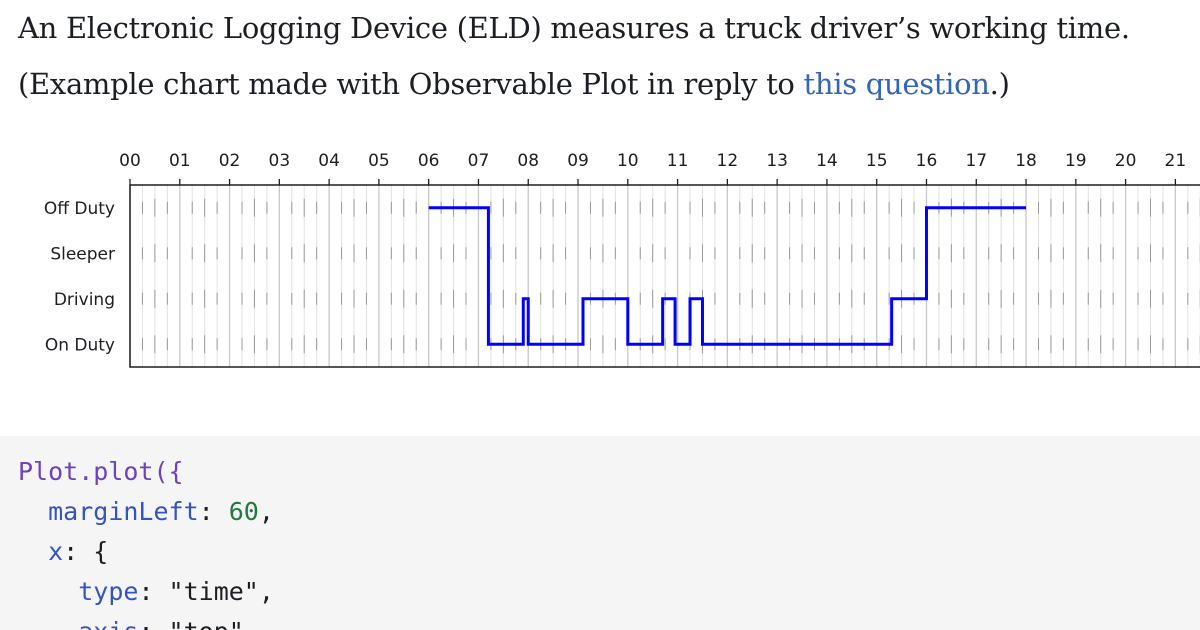  I want to click on x-tick-label: 19, so click(1076, 161).